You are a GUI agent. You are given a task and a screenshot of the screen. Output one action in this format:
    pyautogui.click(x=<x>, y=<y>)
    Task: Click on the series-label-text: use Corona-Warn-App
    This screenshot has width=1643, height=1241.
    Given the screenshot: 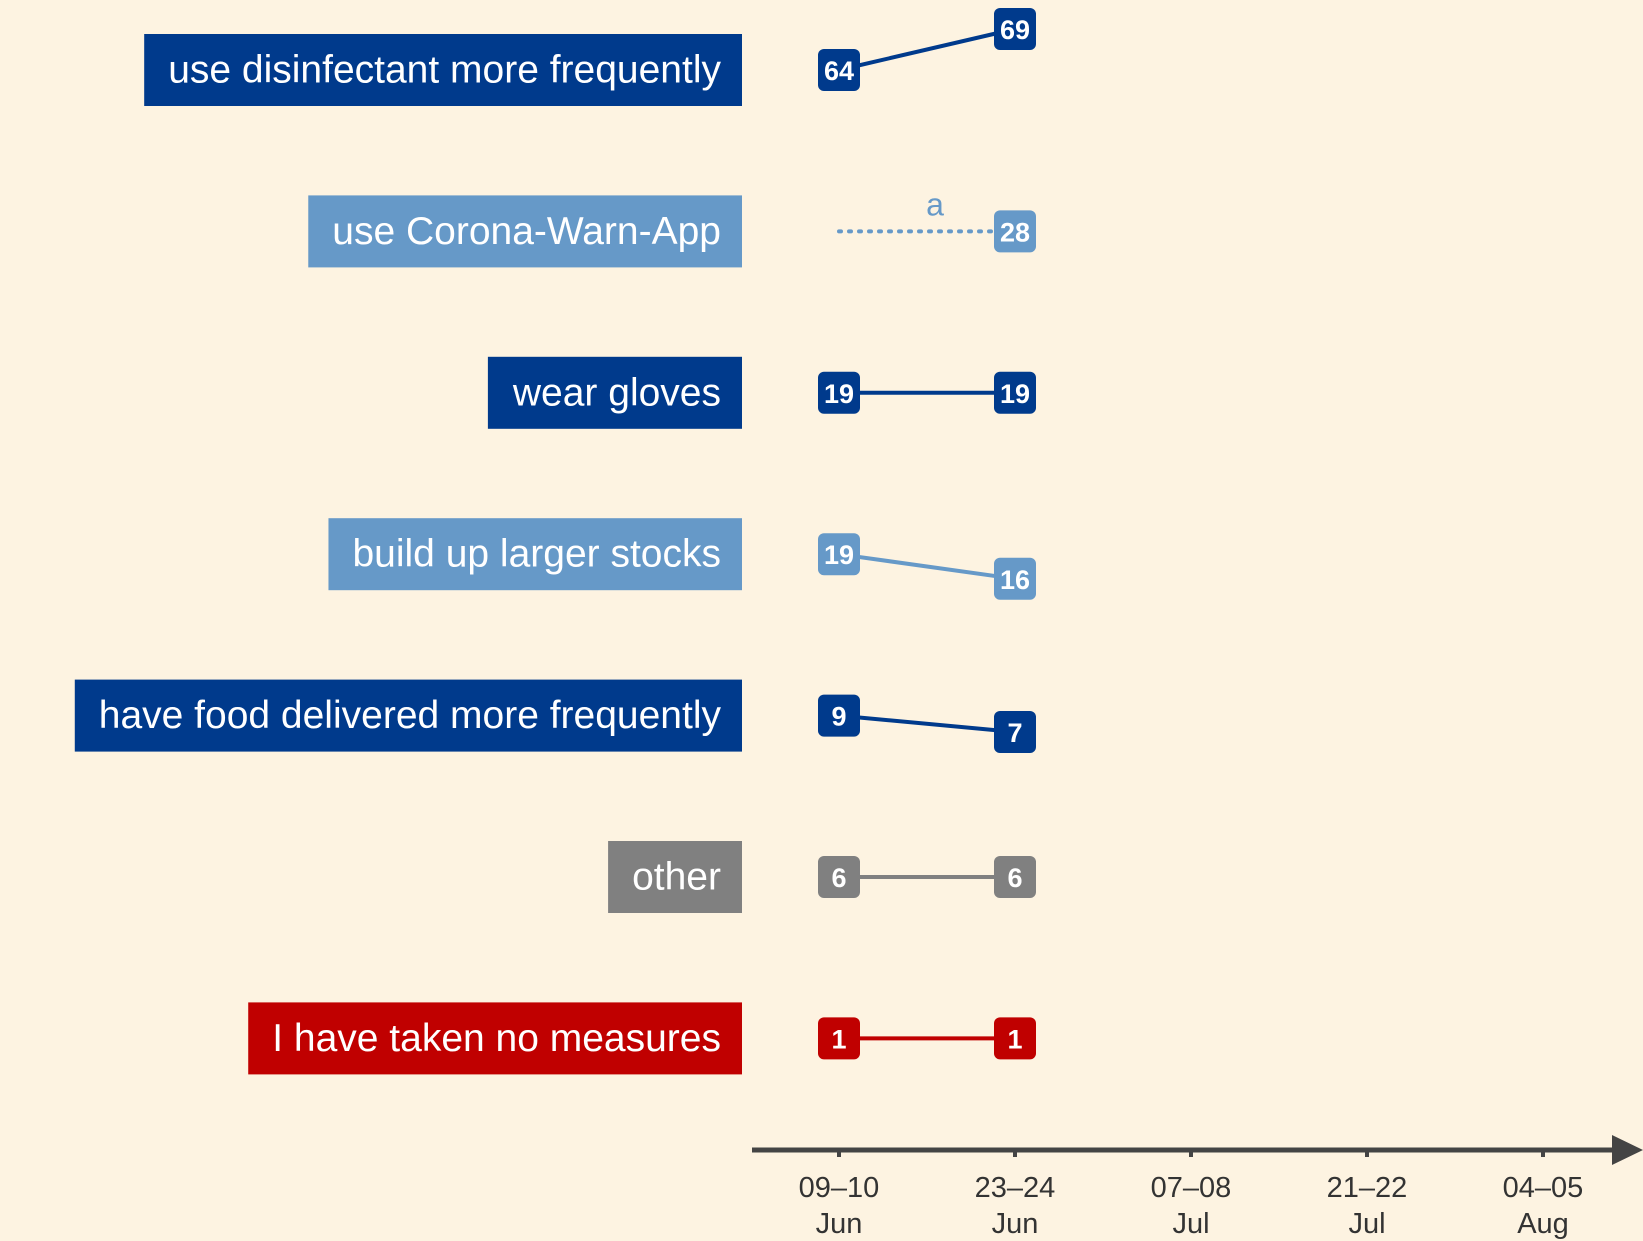 What is the action you would take?
    pyautogui.click(x=526, y=231)
    